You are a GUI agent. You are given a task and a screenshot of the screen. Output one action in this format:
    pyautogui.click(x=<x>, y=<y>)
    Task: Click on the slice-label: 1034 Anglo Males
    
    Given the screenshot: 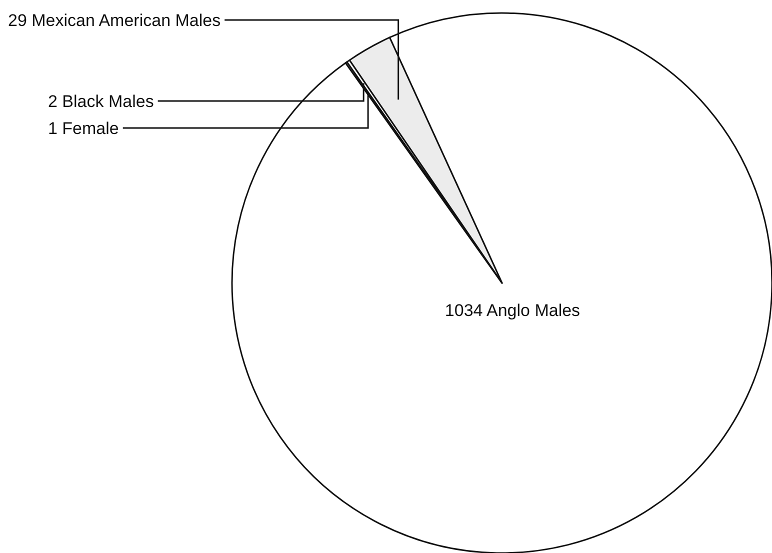 What is the action you would take?
    pyautogui.click(x=512, y=310)
    